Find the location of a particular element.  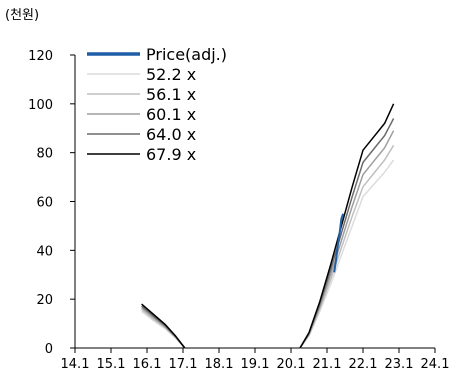

y-tick-label: 60 is located at coordinates (44, 203).